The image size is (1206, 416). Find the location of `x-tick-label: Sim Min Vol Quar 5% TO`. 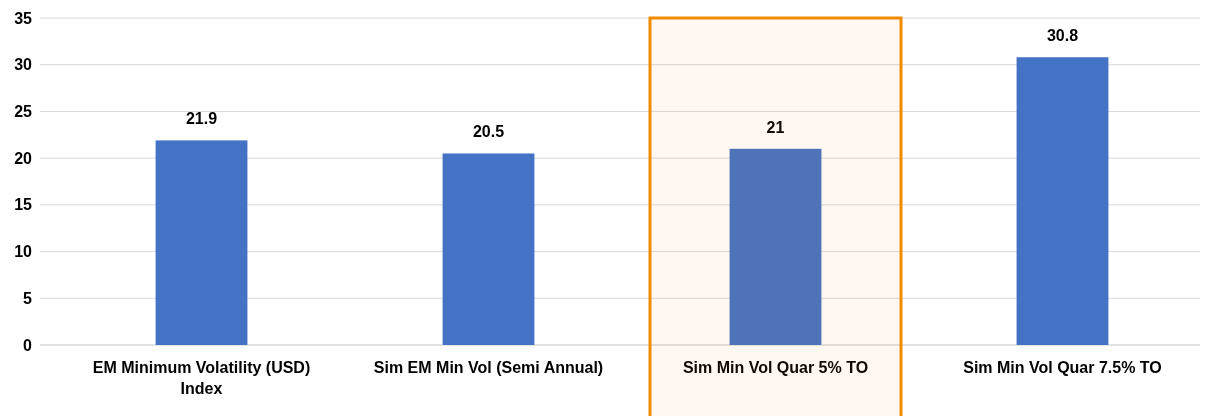

x-tick-label: Sim Min Vol Quar 5% TO is located at coordinates (775, 367).